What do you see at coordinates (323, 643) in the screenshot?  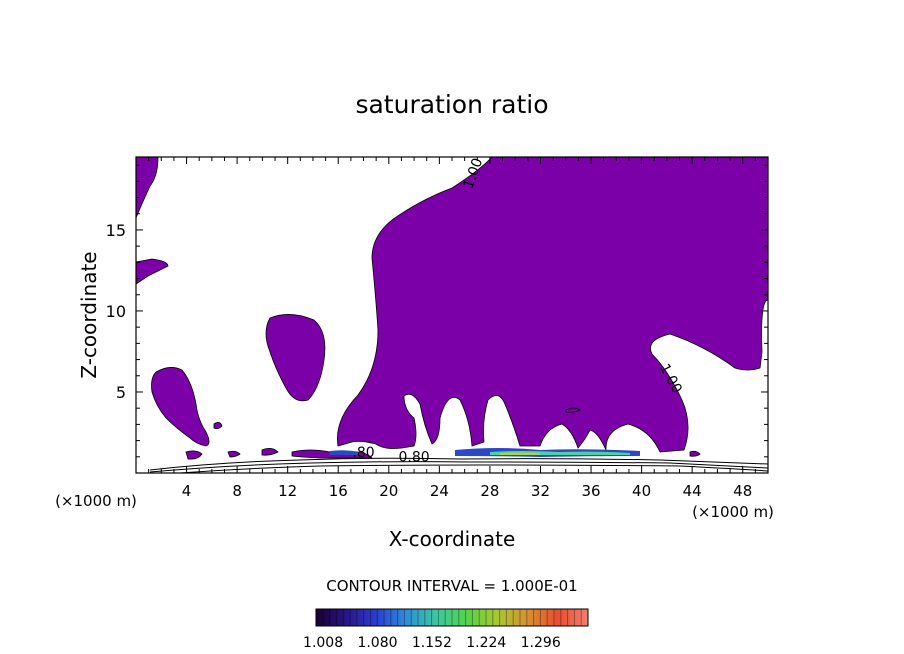 I see `colorbar-label: 1.008` at bounding box center [323, 643].